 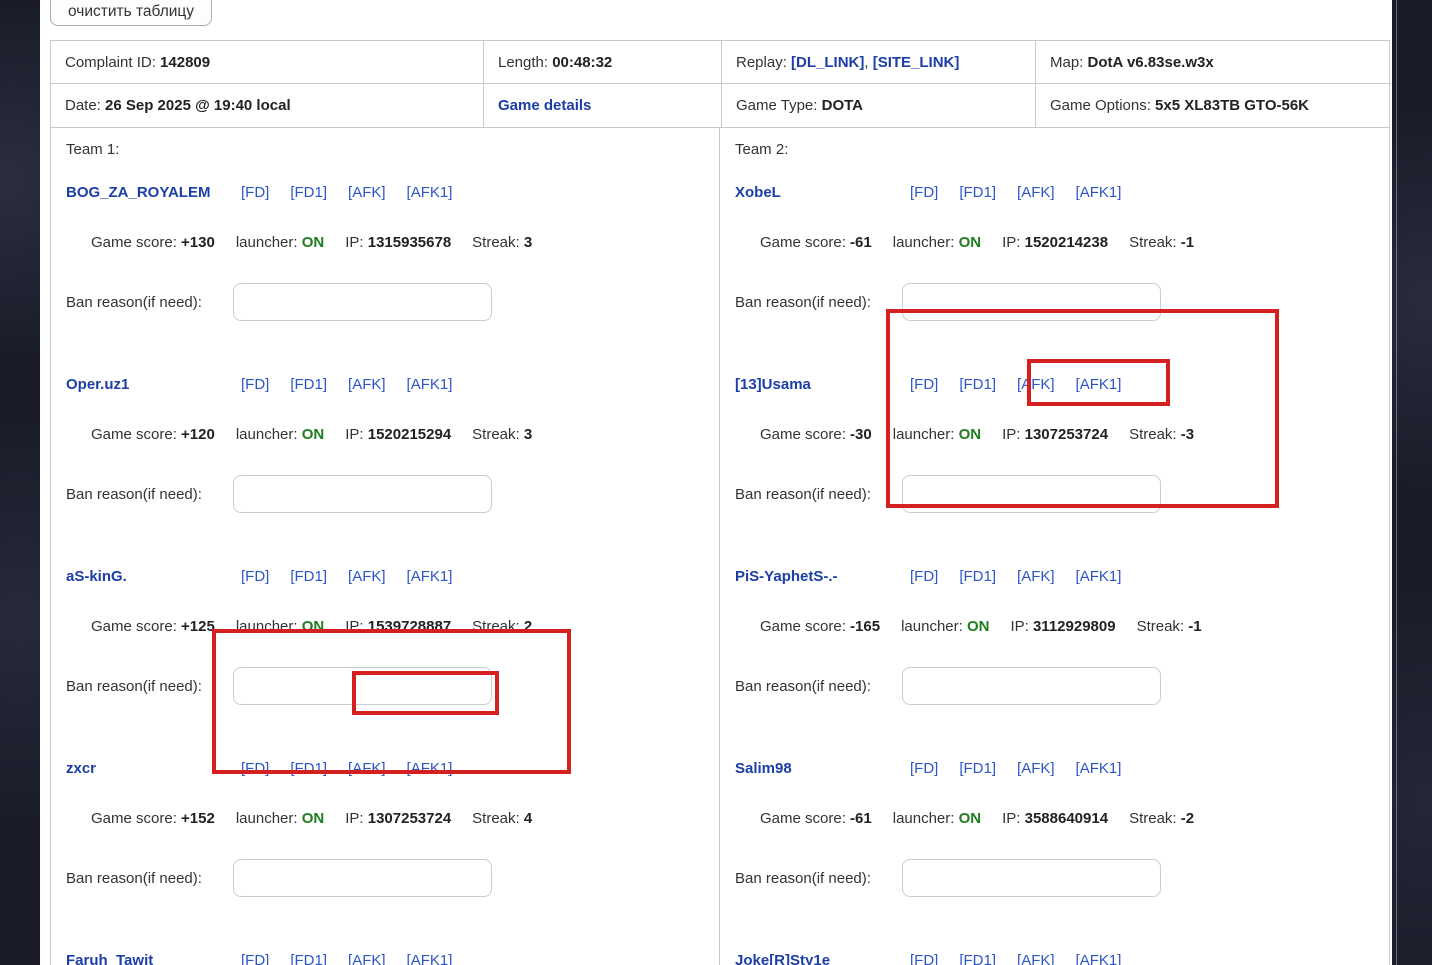 What do you see at coordinates (110, 958) in the screenshot?
I see `player-name-link: Faruh_Tawit` at bounding box center [110, 958].